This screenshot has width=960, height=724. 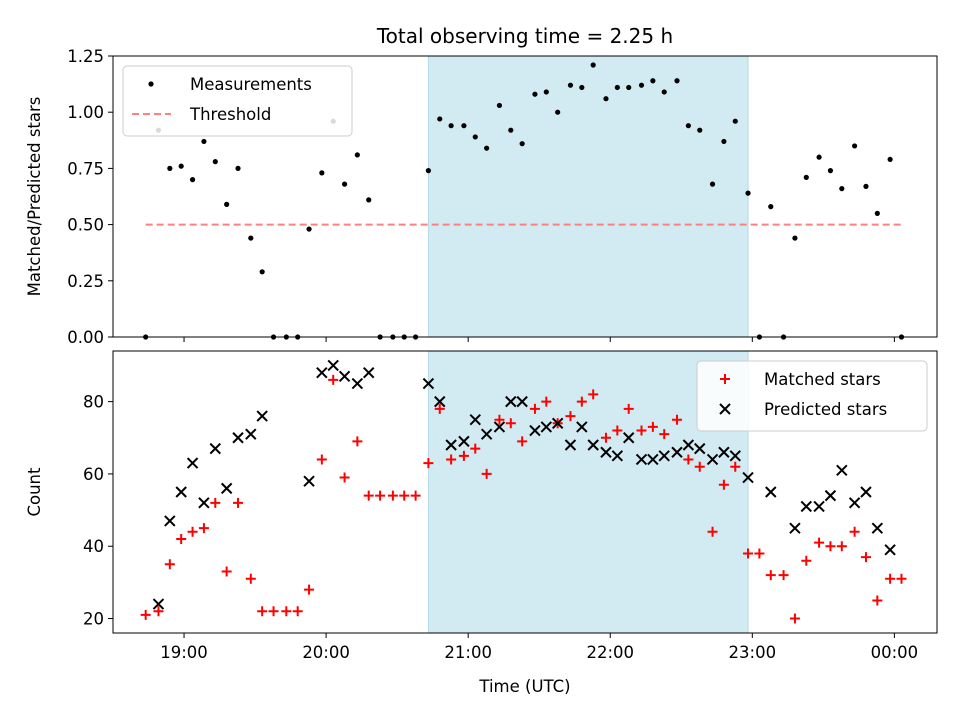 I want to click on x-tick-label: 21:00, so click(x=468, y=652).